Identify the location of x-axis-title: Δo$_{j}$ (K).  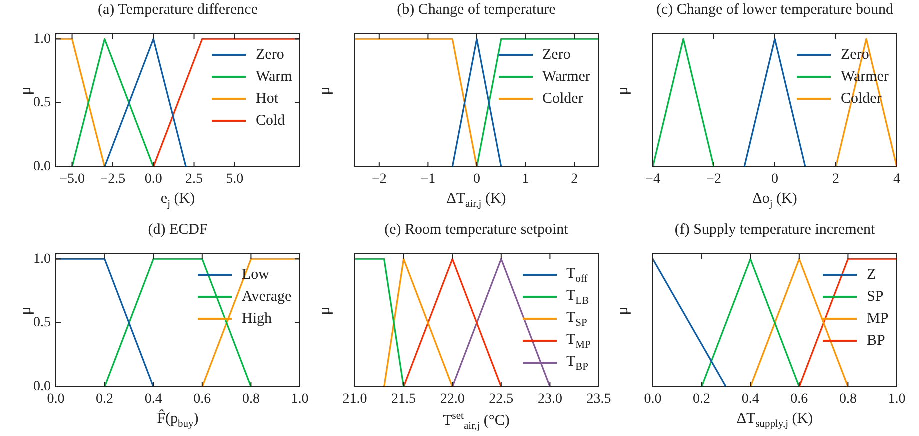
(775, 200).